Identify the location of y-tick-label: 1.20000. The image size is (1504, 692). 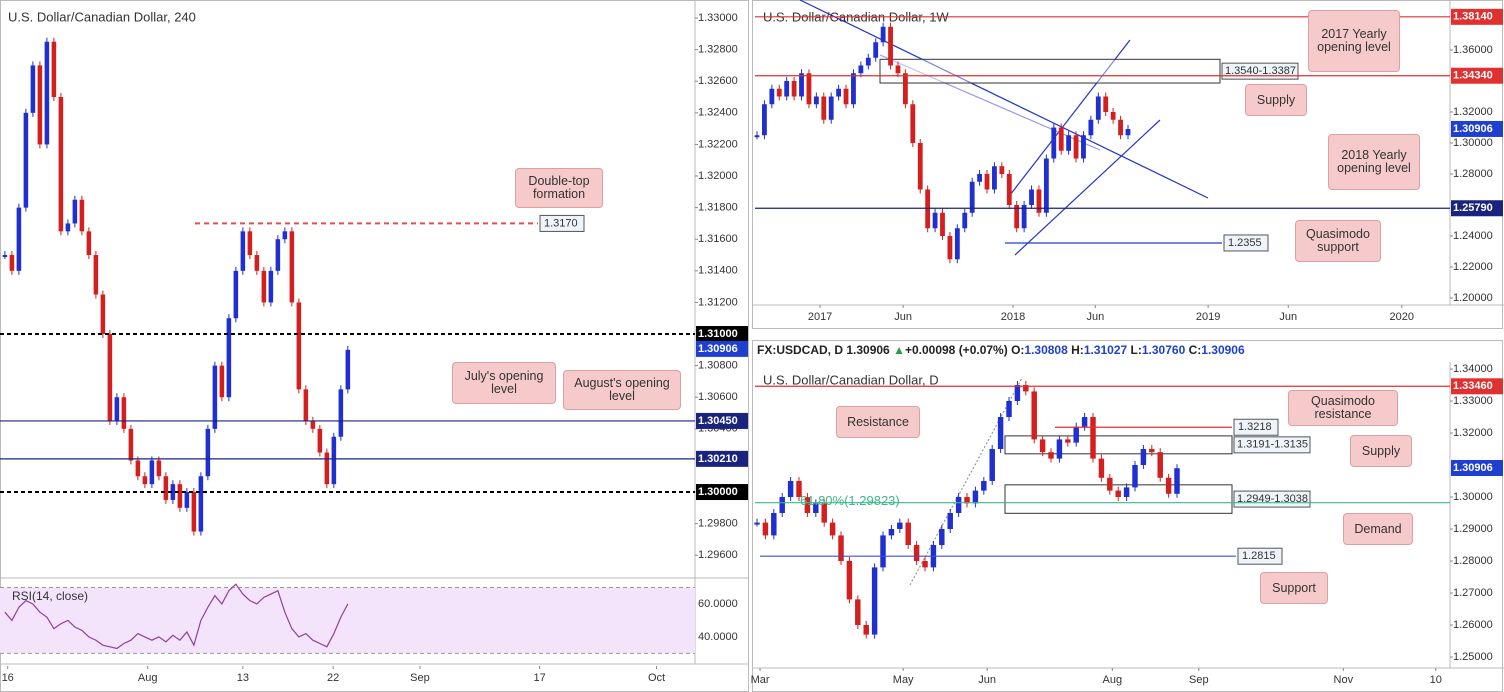
(1473, 298).